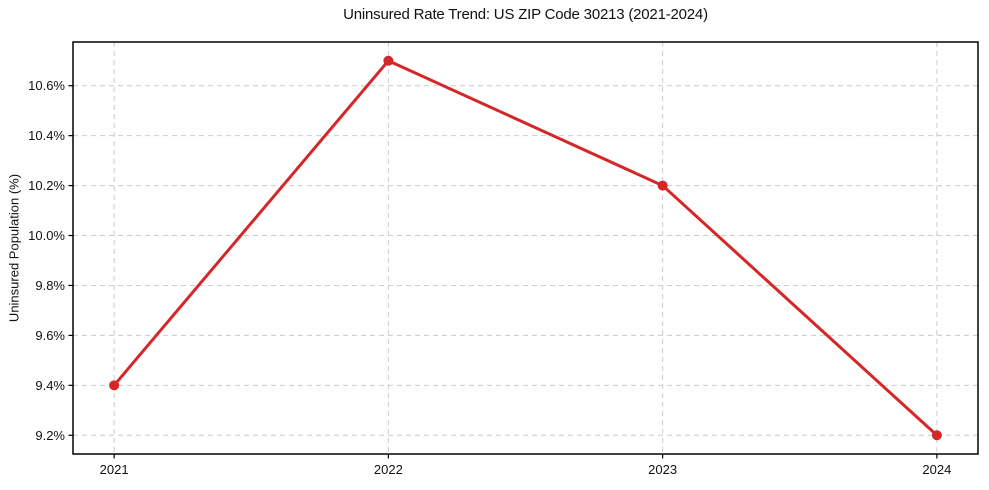 Image resolution: width=989 pixels, height=490 pixels. I want to click on y-tick-label: 9.6%, so click(50, 335).